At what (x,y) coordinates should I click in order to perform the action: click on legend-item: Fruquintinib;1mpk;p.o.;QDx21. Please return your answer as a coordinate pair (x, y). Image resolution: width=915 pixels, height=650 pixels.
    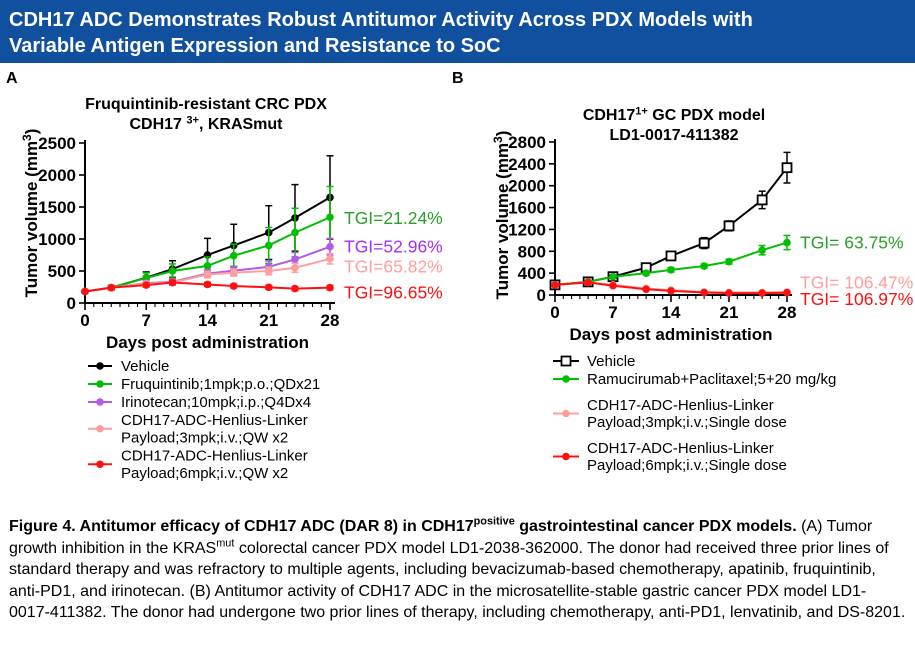
    Looking at the image, I should click on (204, 384).